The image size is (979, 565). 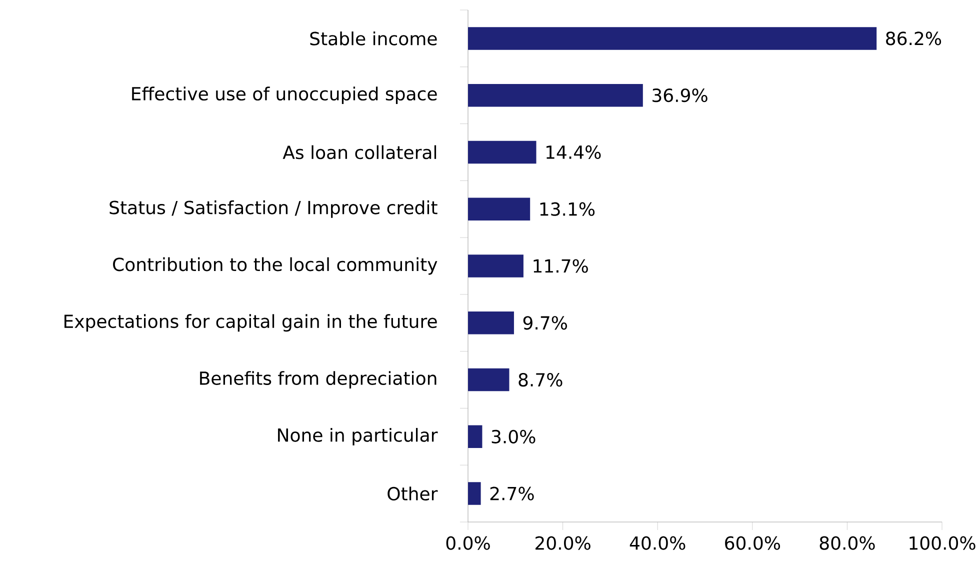 What do you see at coordinates (274, 209) in the screenshot?
I see `y-tick-label: Status / Satisfaction / Improve credit` at bounding box center [274, 209].